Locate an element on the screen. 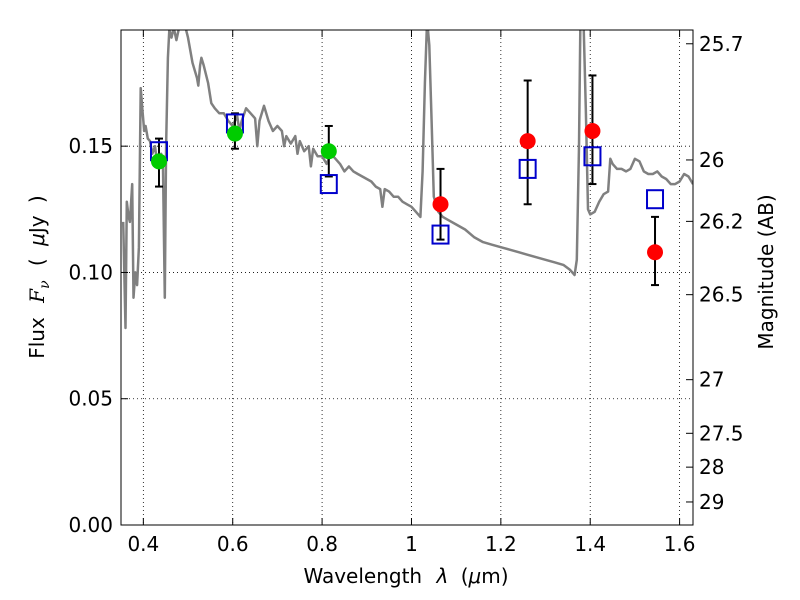  x-axis-label-unit: m) is located at coordinates (494, 576).